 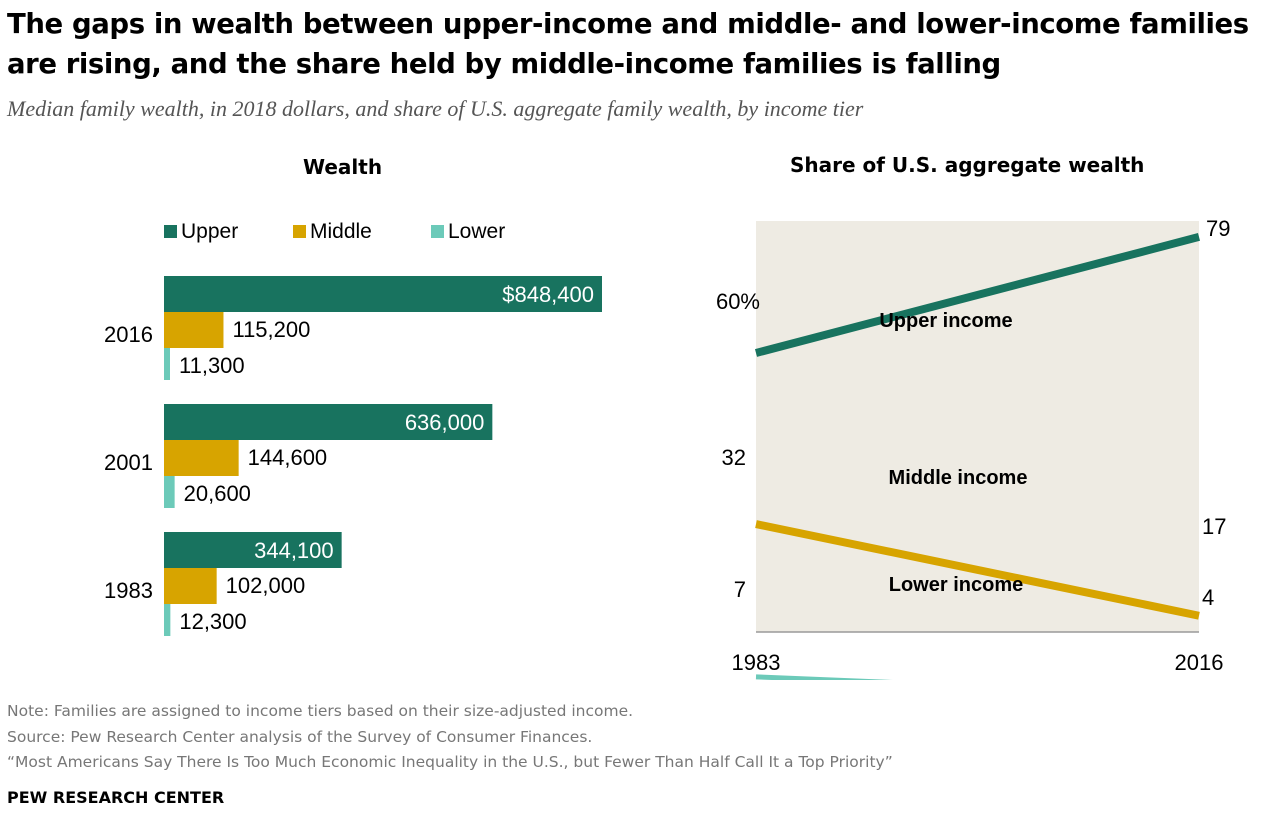 What do you see at coordinates (945, 321) in the screenshot?
I see `series-label-upper: Upper income` at bounding box center [945, 321].